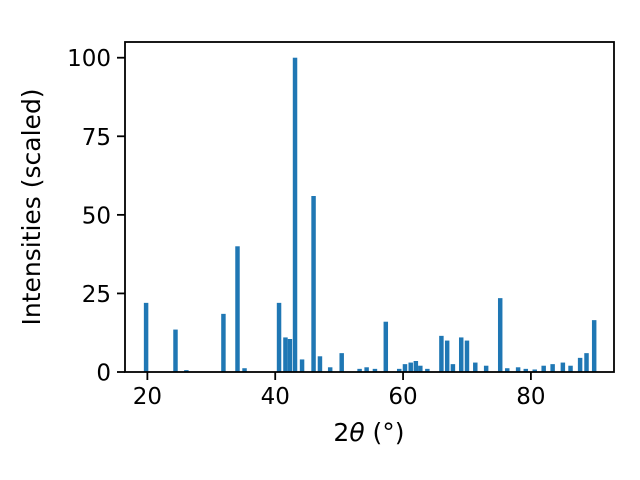 This screenshot has height=480, width=640. I want to click on y-tick-label: 100, so click(89, 59).